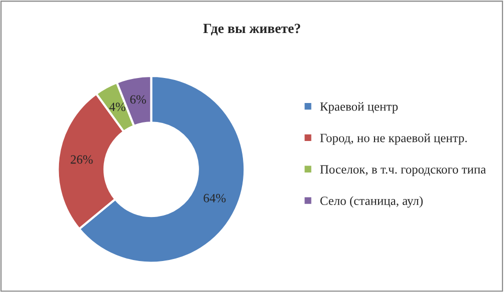  I want to click on legend-label: Город, но не краевой центр., so click(393, 139).